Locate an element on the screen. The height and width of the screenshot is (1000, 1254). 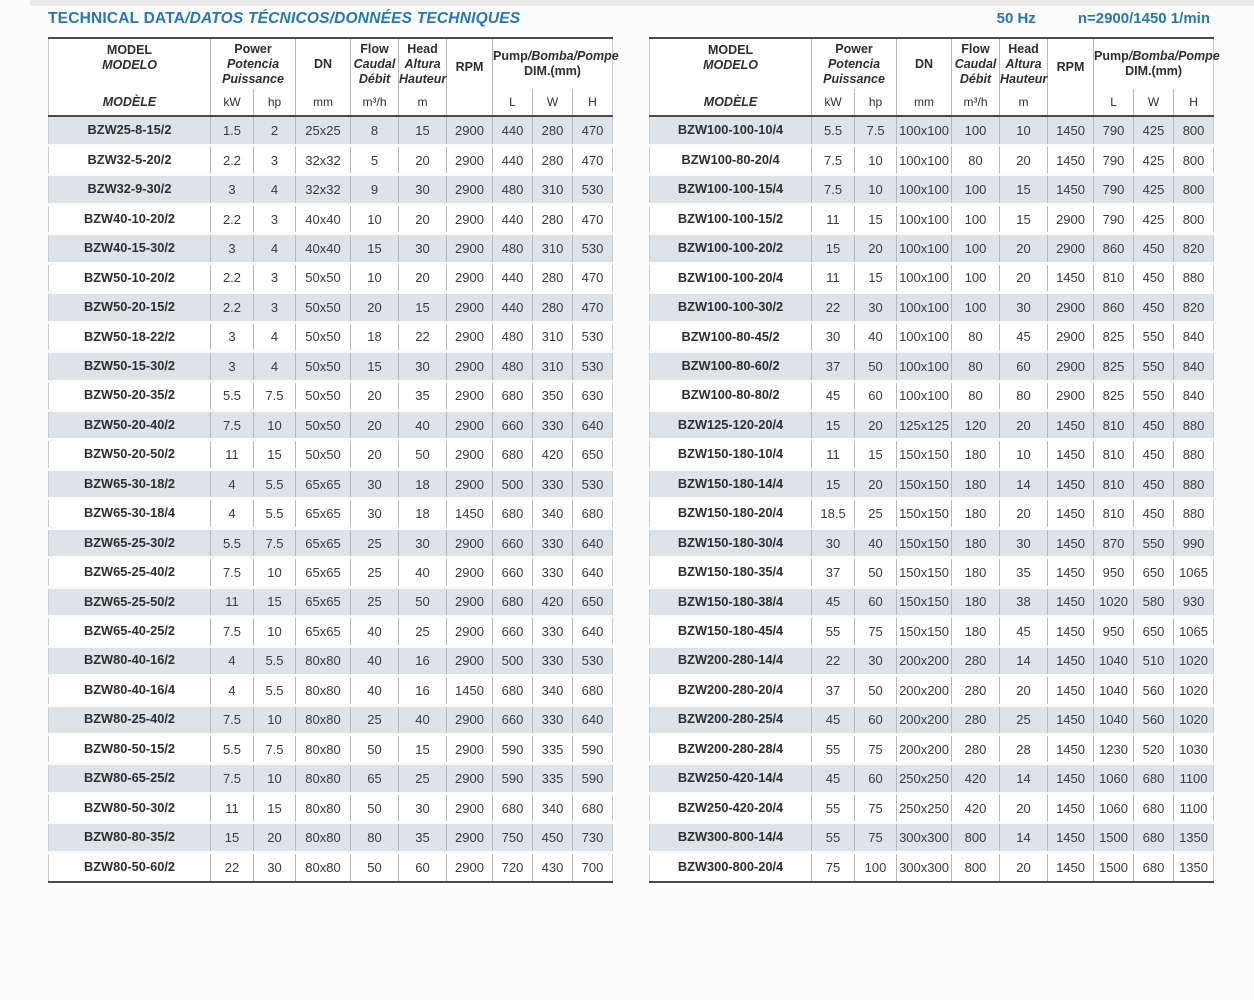
cell-dn: 65x65 is located at coordinates (323, 573).